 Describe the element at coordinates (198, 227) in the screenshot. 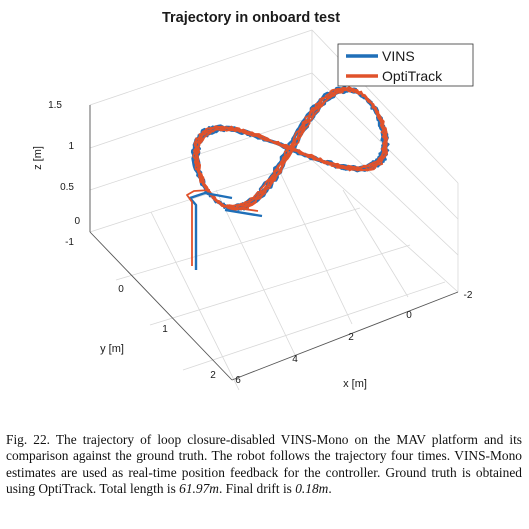

I see `optitrack-takeoff` at that location.